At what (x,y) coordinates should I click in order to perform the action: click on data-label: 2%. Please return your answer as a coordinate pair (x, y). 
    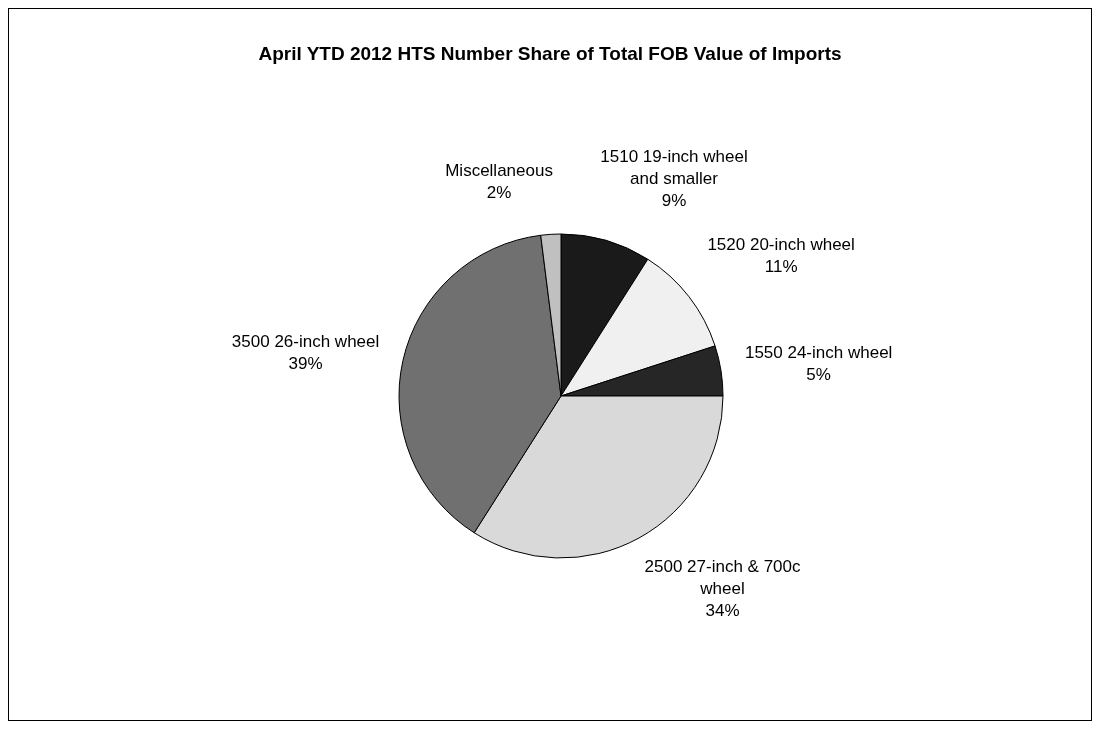
    Looking at the image, I should click on (499, 193).